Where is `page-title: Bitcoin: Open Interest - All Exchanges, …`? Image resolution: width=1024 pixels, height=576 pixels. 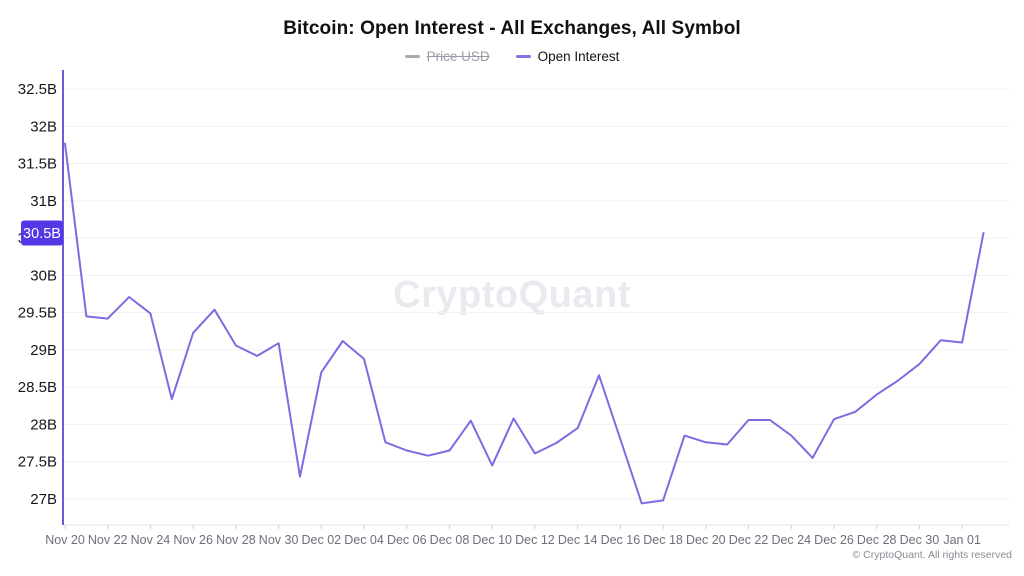
page-title: Bitcoin: Open Interest - All Exchanges, … is located at coordinates (512, 28).